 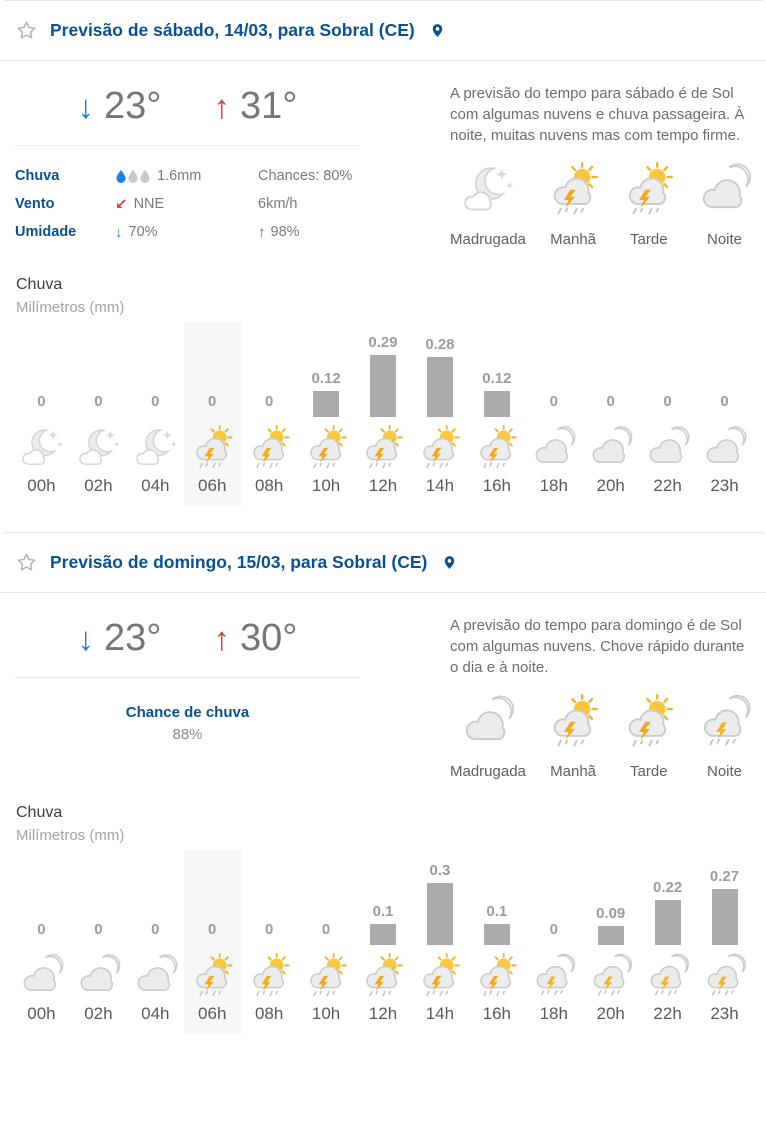 I want to click on humidity-min: 70%, so click(x=143, y=232).